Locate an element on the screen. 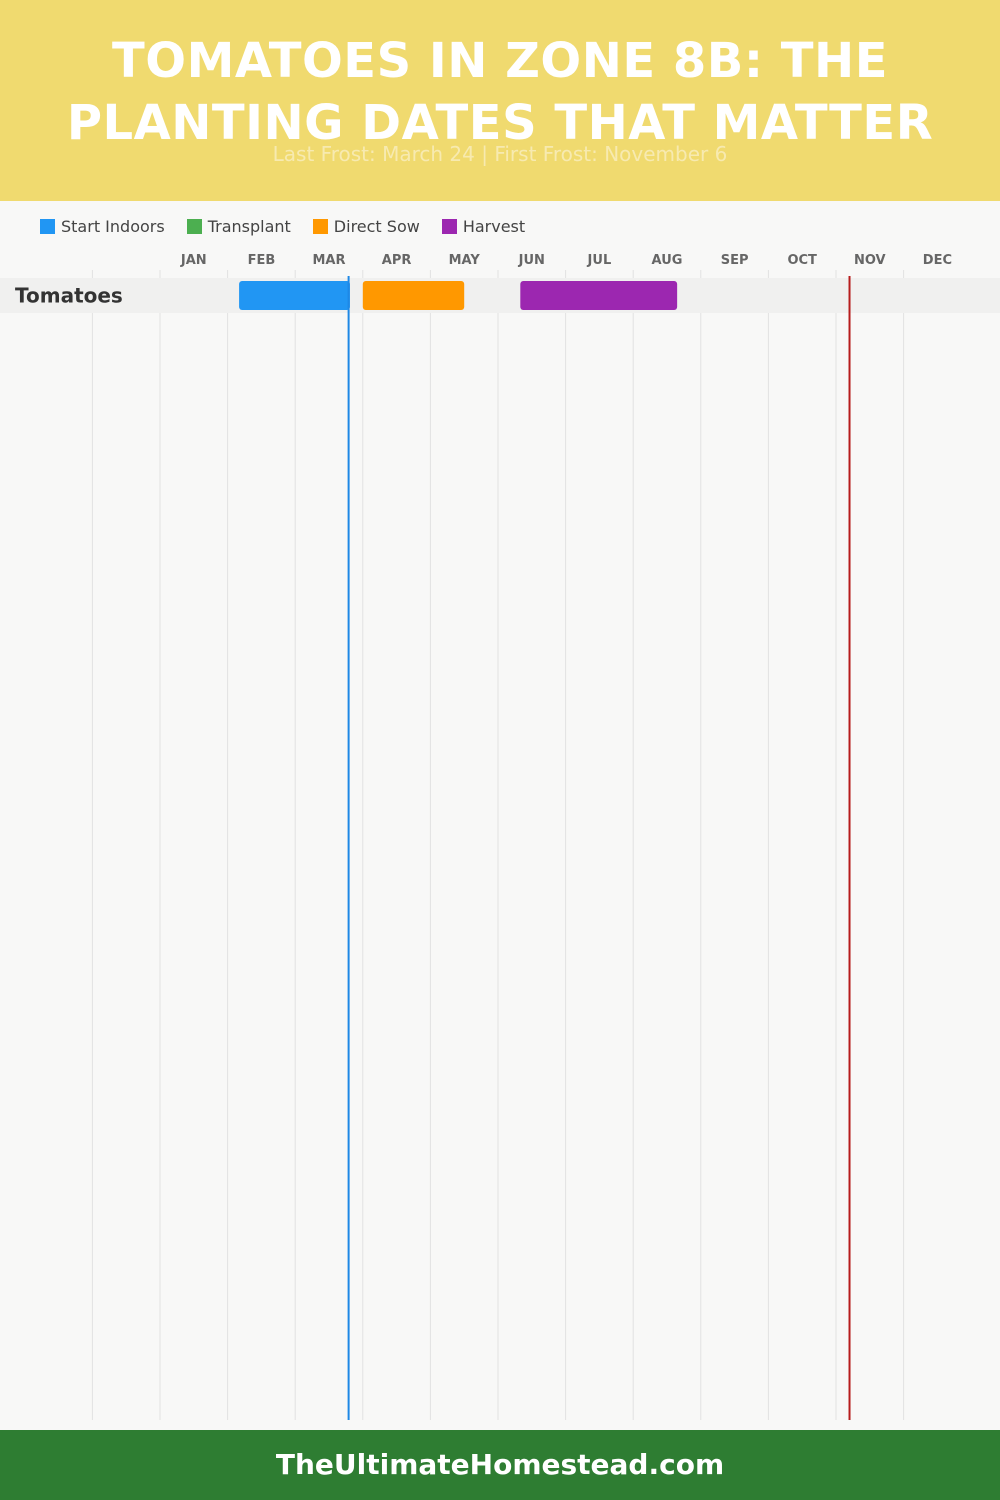  legend-item-transplant: Transplant is located at coordinates (238, 226).